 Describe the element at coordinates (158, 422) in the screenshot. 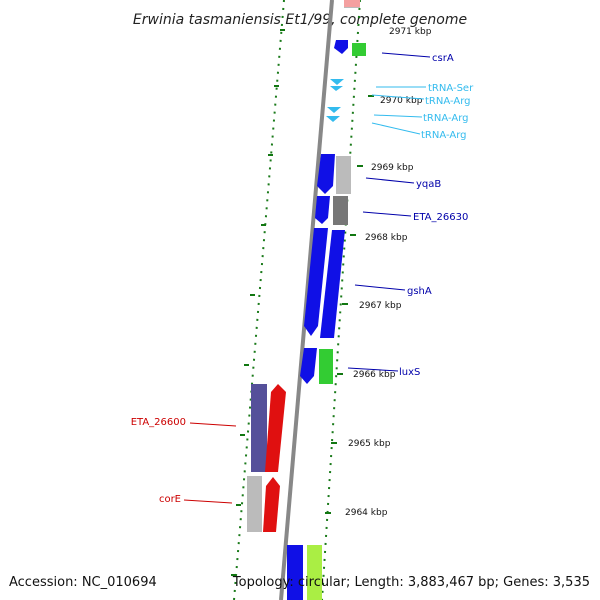

I see `label-eta26600: ETA_26600` at that location.